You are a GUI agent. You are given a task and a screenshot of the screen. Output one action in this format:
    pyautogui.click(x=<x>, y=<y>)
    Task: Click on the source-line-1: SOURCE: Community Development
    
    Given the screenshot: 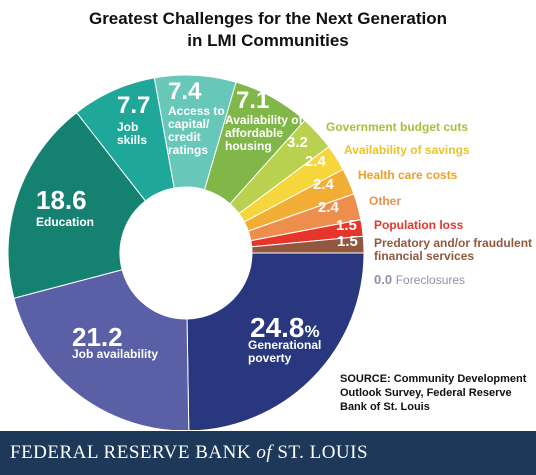 What is the action you would take?
    pyautogui.click(x=433, y=379)
    